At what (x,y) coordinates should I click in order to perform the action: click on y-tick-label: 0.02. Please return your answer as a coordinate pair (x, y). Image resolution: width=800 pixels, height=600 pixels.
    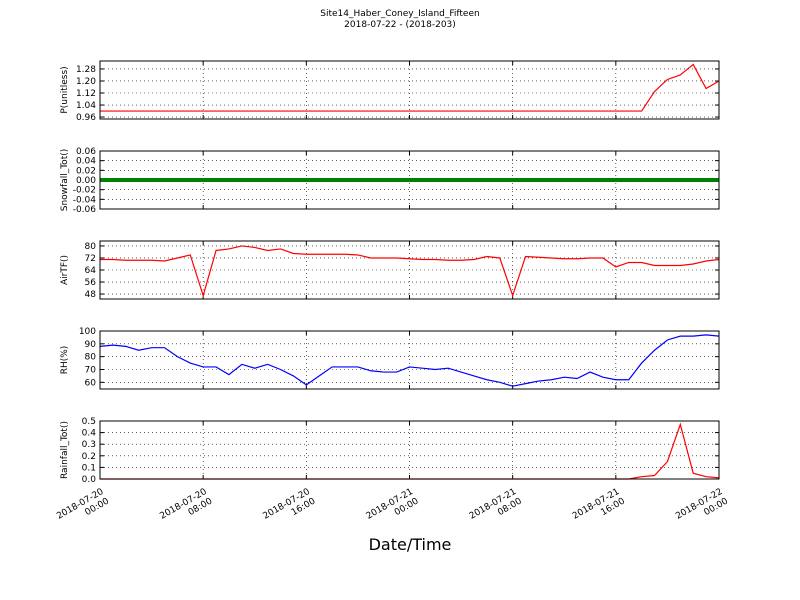
    Looking at the image, I should click on (86, 171).